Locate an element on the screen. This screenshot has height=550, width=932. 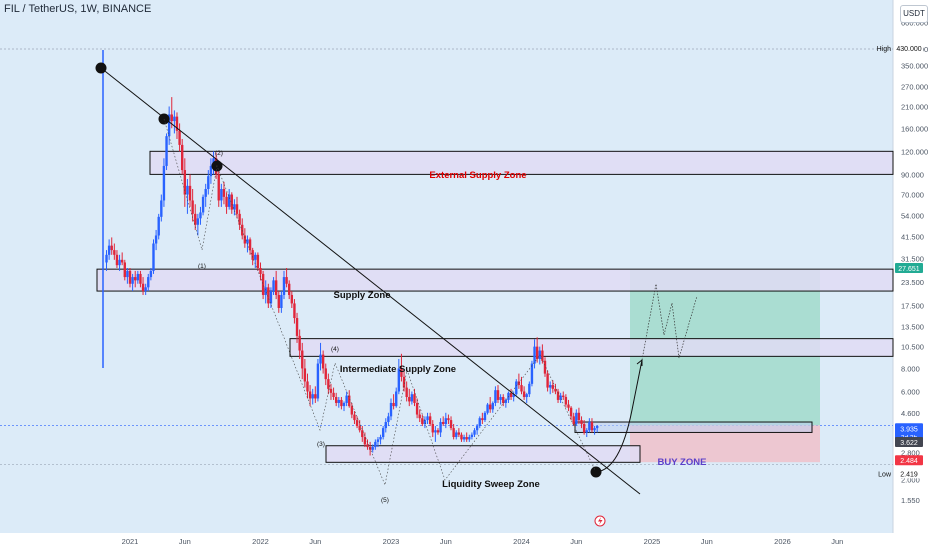
price-tick-label: 350.000 is located at coordinates (914, 66).